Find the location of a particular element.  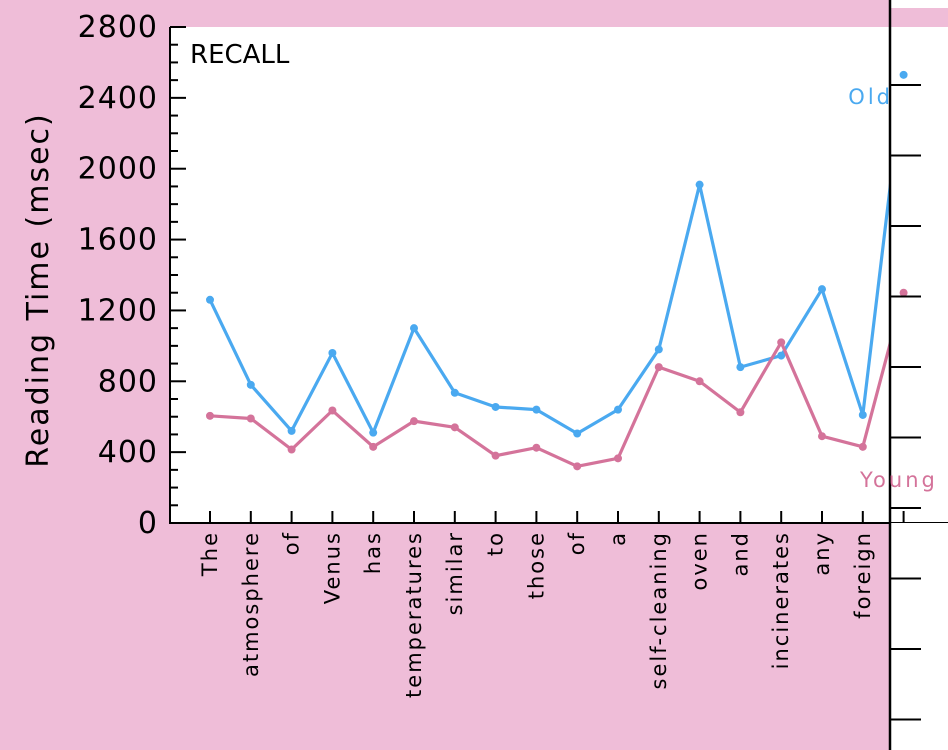

x-category-label: oven is located at coordinates (700, 561).